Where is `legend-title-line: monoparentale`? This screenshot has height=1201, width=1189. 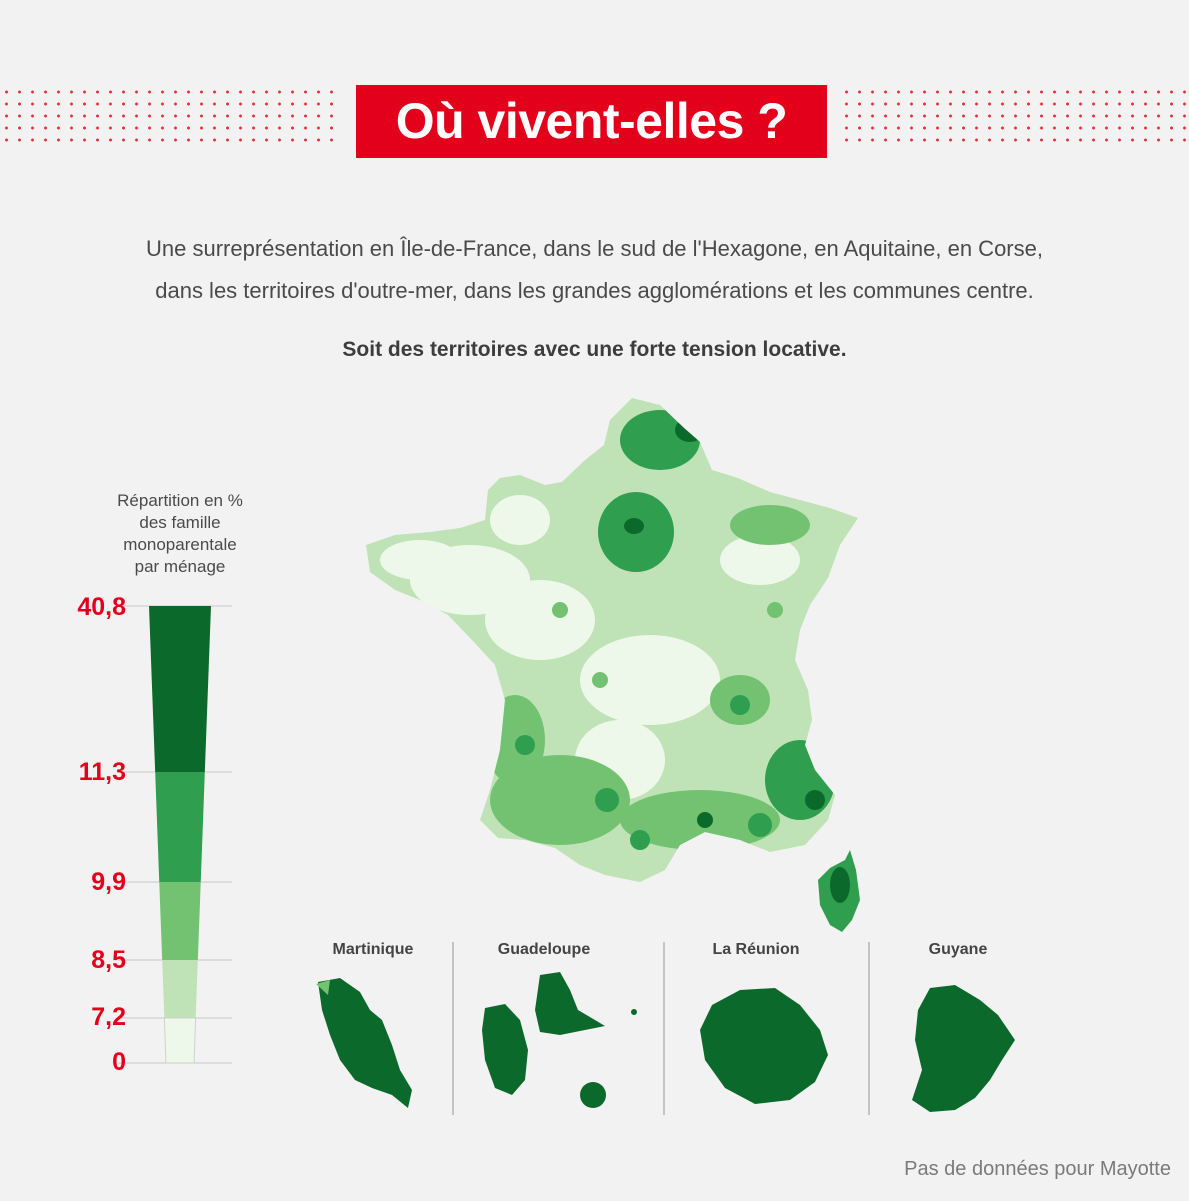
legend-title-line: monoparentale is located at coordinates (180, 544).